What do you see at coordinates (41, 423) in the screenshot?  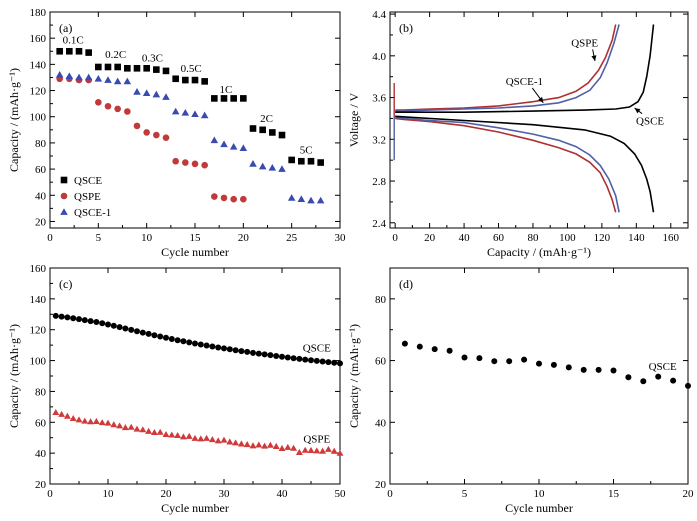 I see `y-tick-label: 60` at bounding box center [41, 423].